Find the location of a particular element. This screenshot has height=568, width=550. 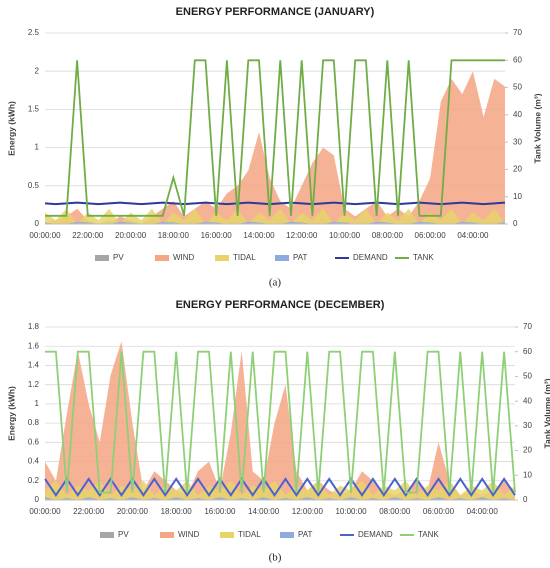

y-tick-label: 2.5 is located at coordinates (34, 32).